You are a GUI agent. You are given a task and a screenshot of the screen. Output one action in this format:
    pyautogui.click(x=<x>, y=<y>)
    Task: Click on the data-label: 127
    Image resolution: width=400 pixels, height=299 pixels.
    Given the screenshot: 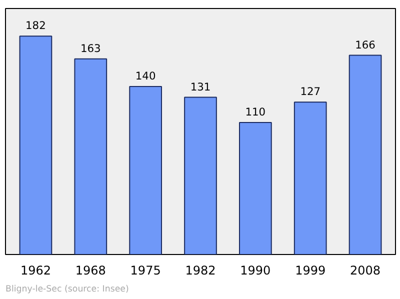 What is the action you would take?
    pyautogui.click(x=310, y=91)
    